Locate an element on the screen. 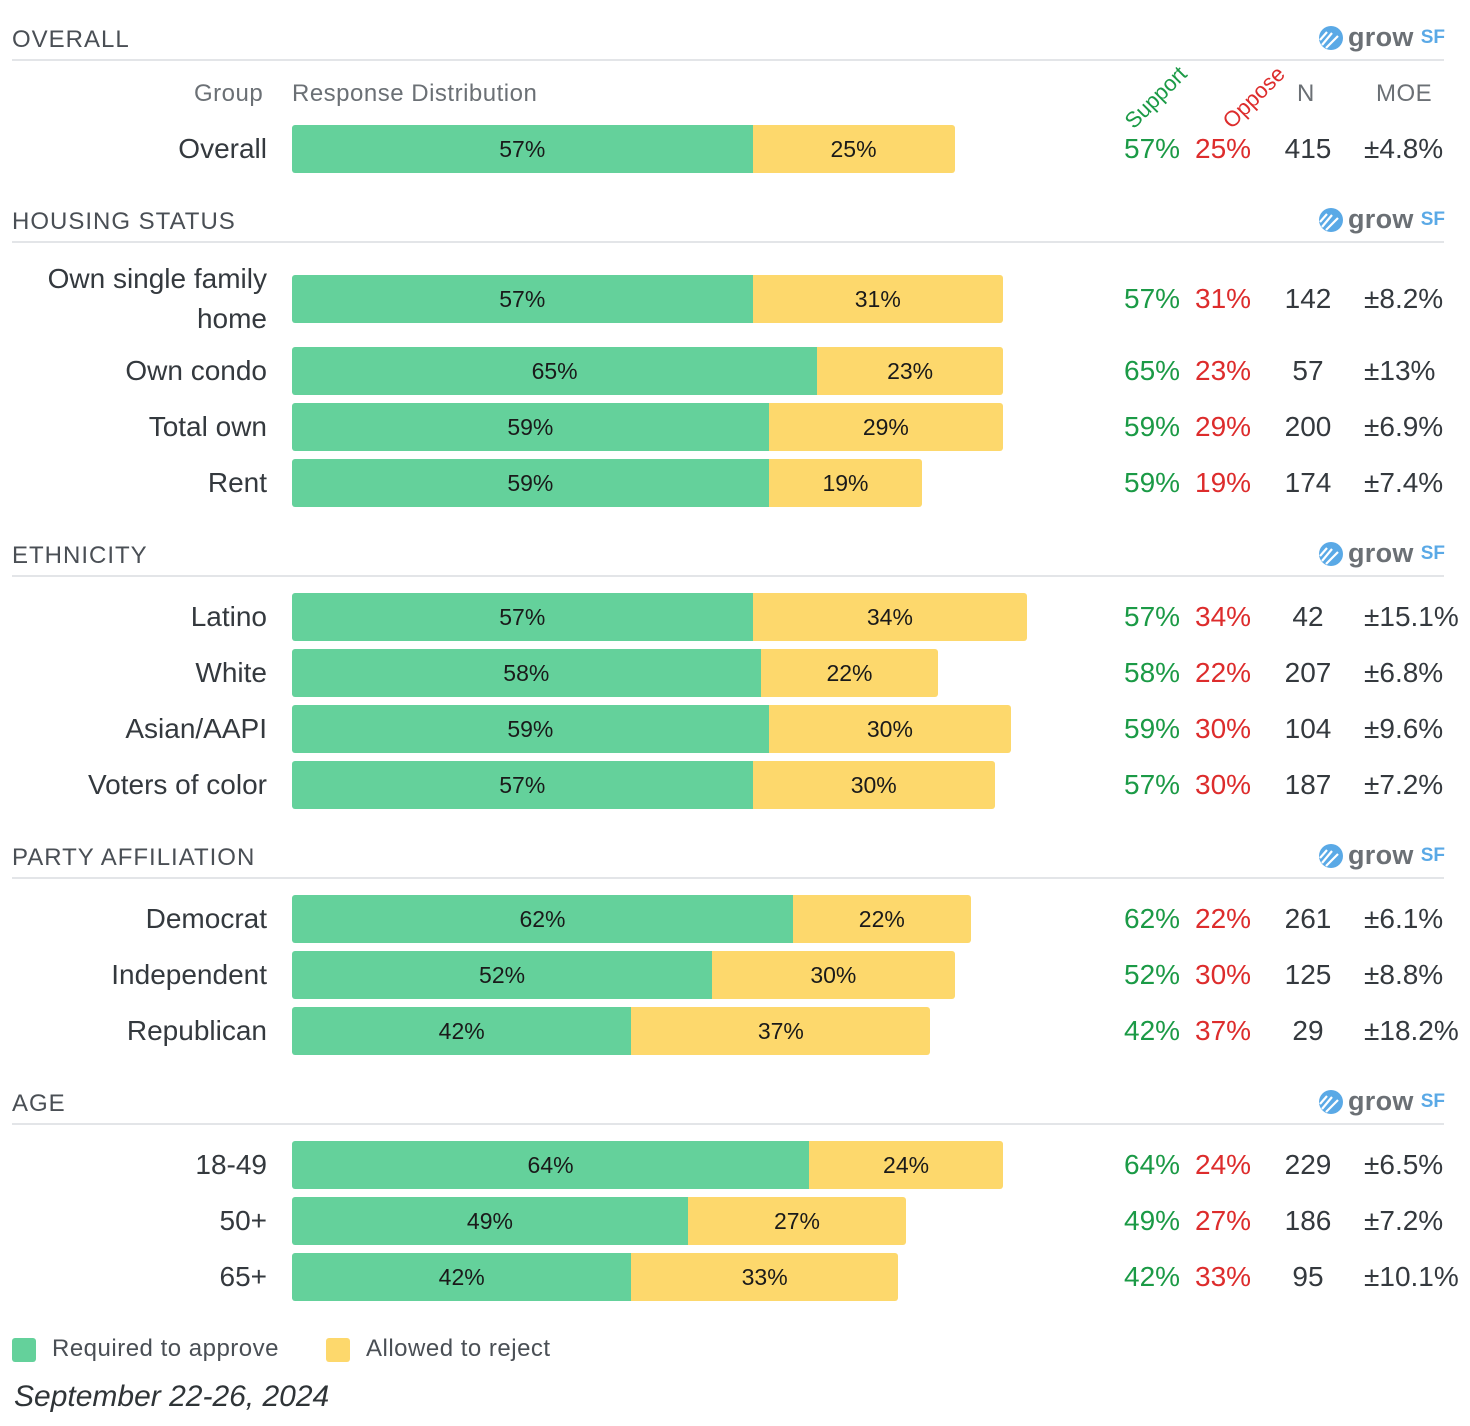 Image resolution: width=1470 pixels, height=1426 pixels. bar-oppose: 34% is located at coordinates (890, 617).